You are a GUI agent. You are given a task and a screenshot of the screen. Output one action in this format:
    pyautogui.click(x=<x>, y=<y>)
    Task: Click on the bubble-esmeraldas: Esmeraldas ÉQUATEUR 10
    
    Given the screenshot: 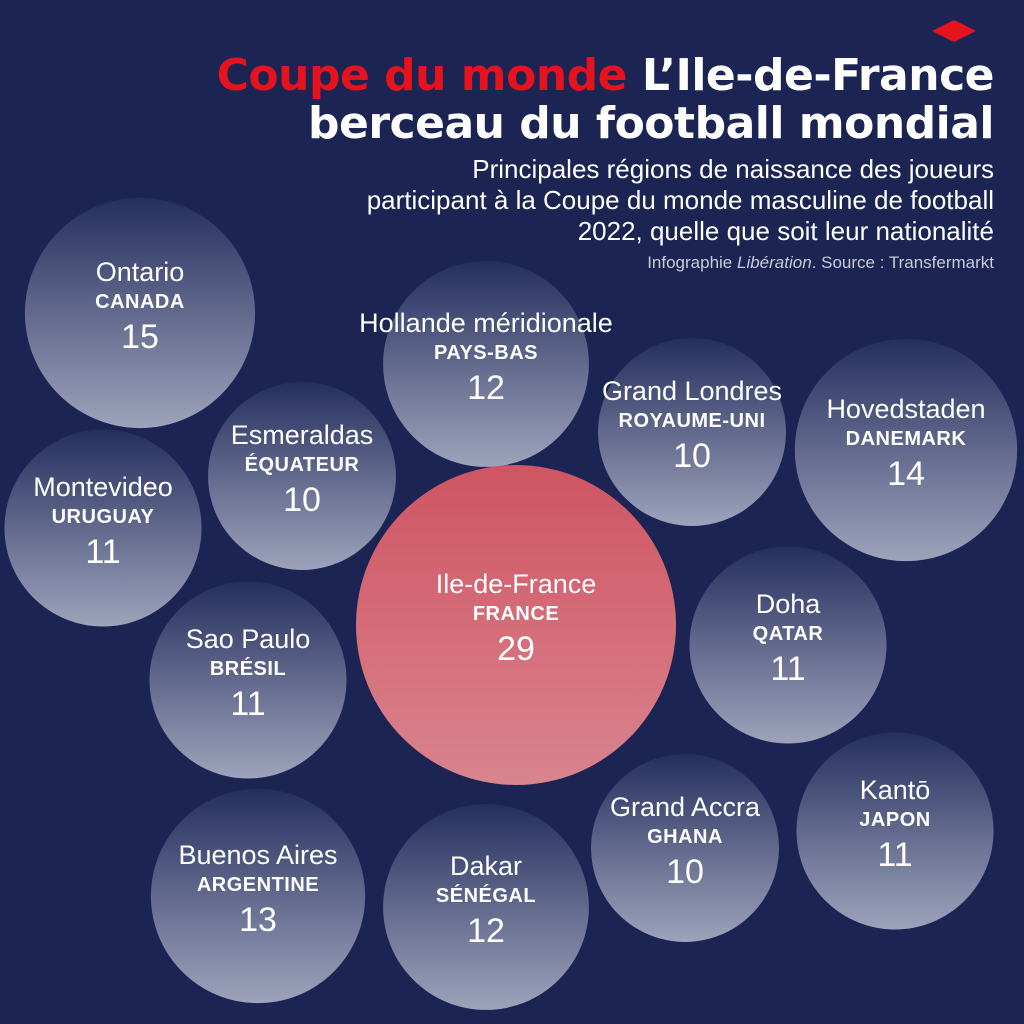 What is the action you would take?
    pyautogui.click(x=302, y=476)
    